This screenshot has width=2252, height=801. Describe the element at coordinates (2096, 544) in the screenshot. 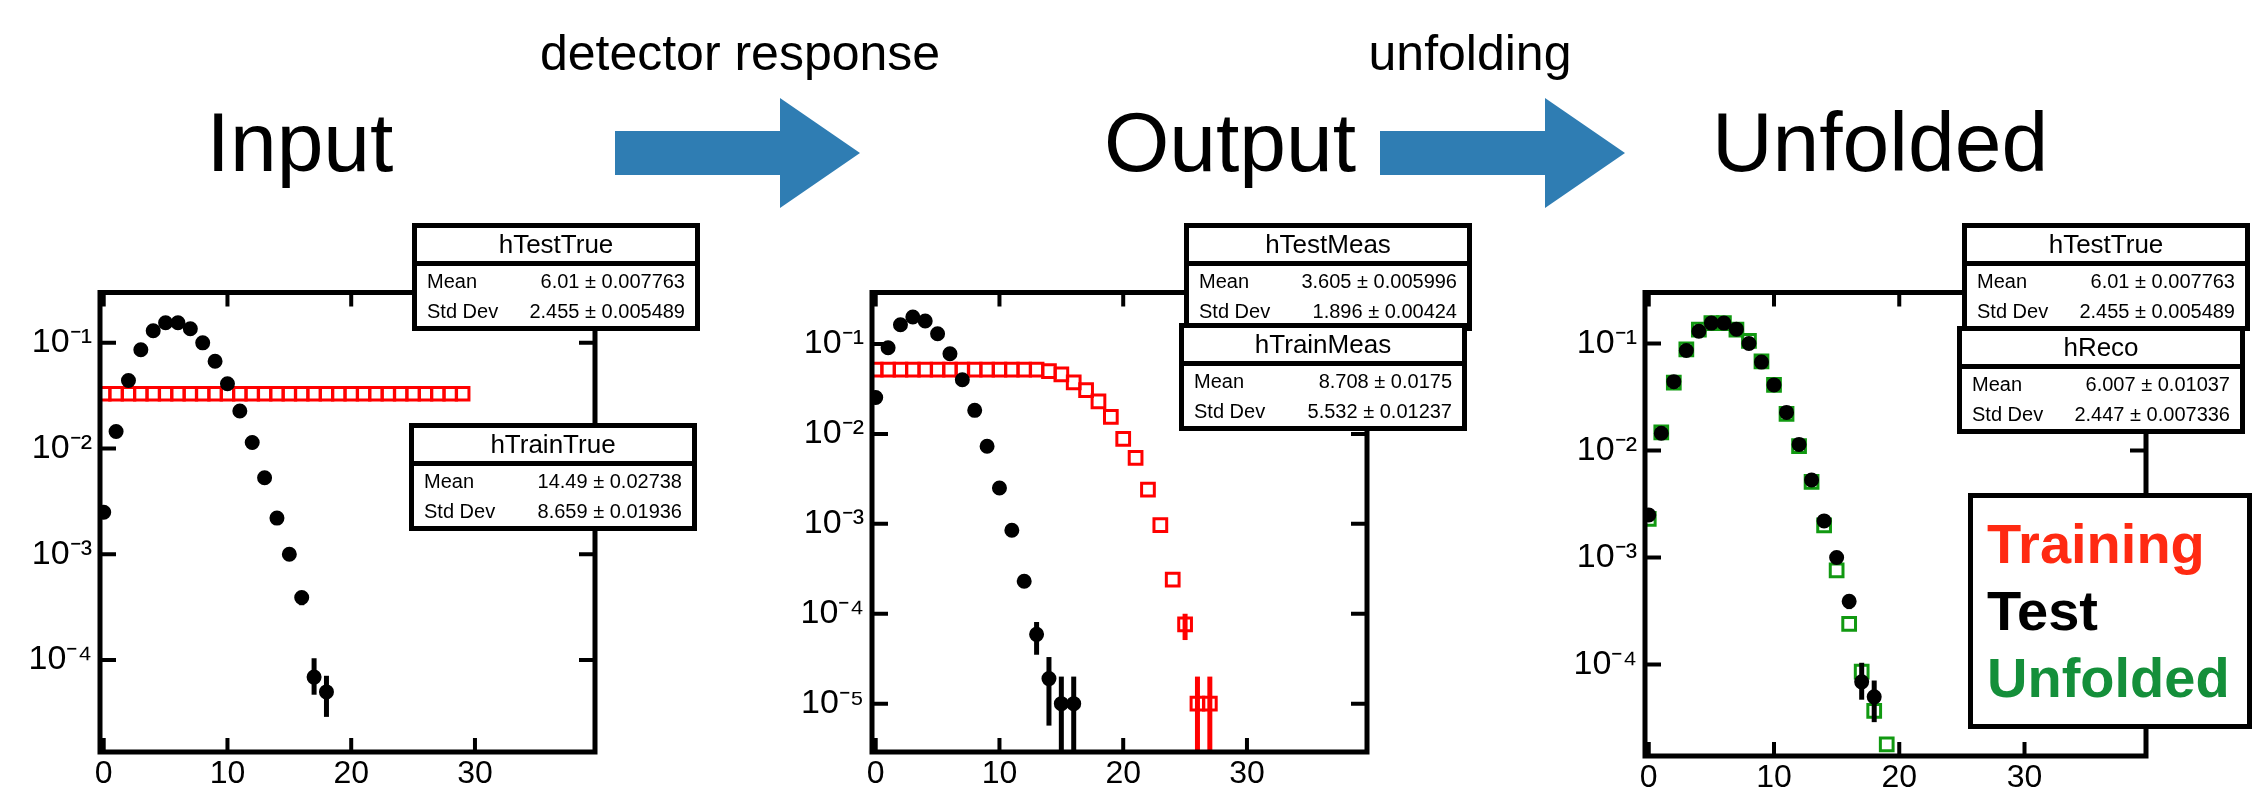

I see `legend-label: Training` at that location.